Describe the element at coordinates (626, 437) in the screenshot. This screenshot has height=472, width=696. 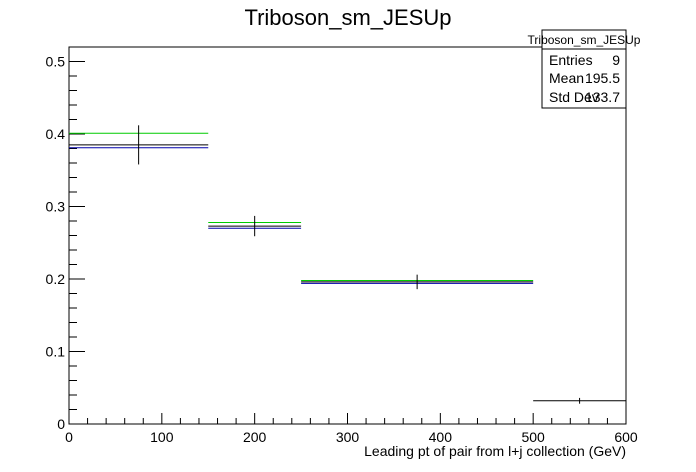
I see `x-tick-label: 600` at that location.